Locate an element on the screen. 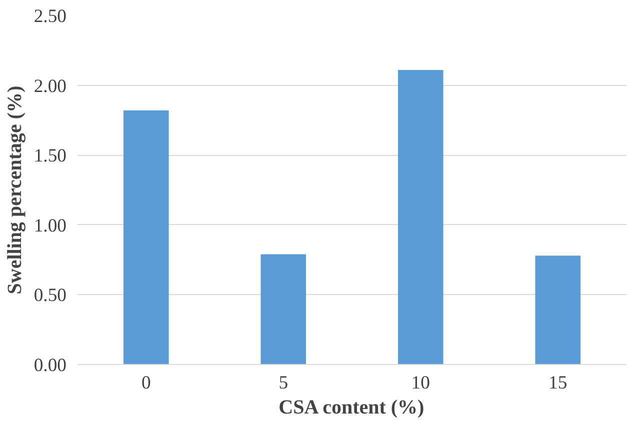  x-tick-label: 5 is located at coordinates (283, 383).